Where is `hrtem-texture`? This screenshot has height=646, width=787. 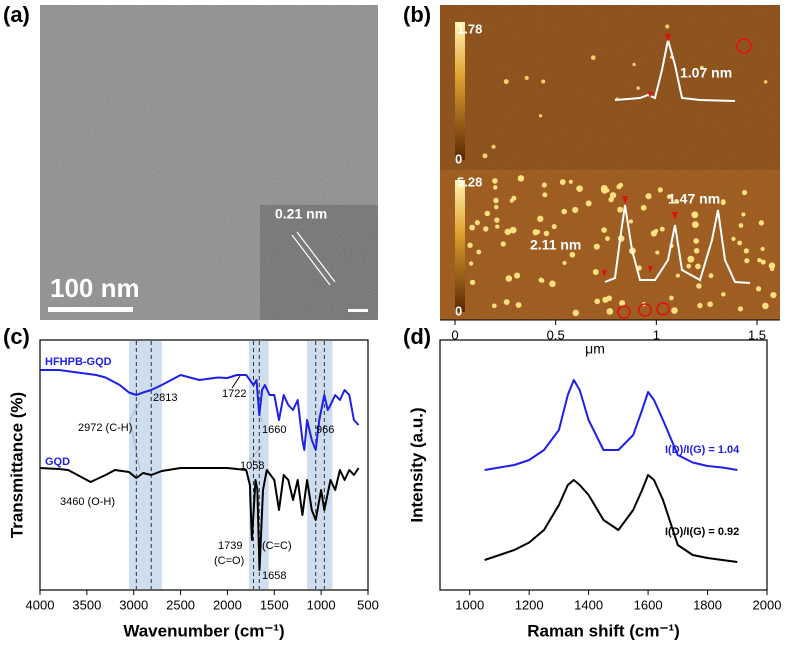
hrtem-texture is located at coordinates (319, 262).